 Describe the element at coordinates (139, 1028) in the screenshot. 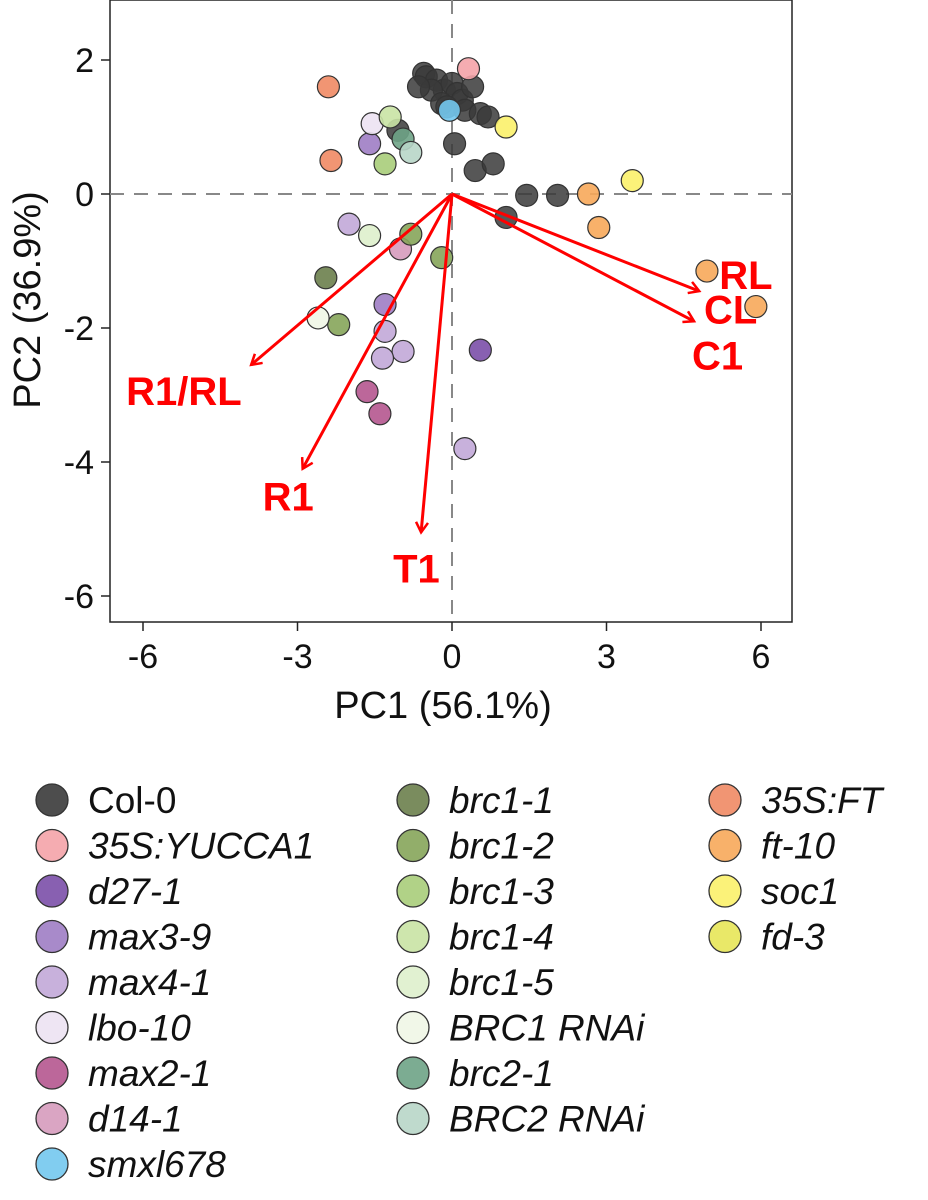

I see `legend-label: lbo-10` at that location.